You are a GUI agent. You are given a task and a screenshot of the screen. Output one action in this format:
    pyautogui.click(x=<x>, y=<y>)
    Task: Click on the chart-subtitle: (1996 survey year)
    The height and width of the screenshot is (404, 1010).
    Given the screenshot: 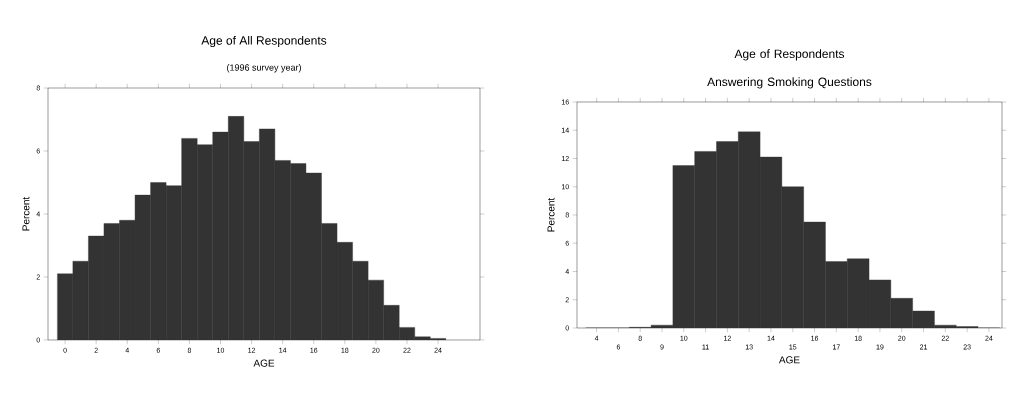 What is the action you would take?
    pyautogui.click(x=264, y=68)
    